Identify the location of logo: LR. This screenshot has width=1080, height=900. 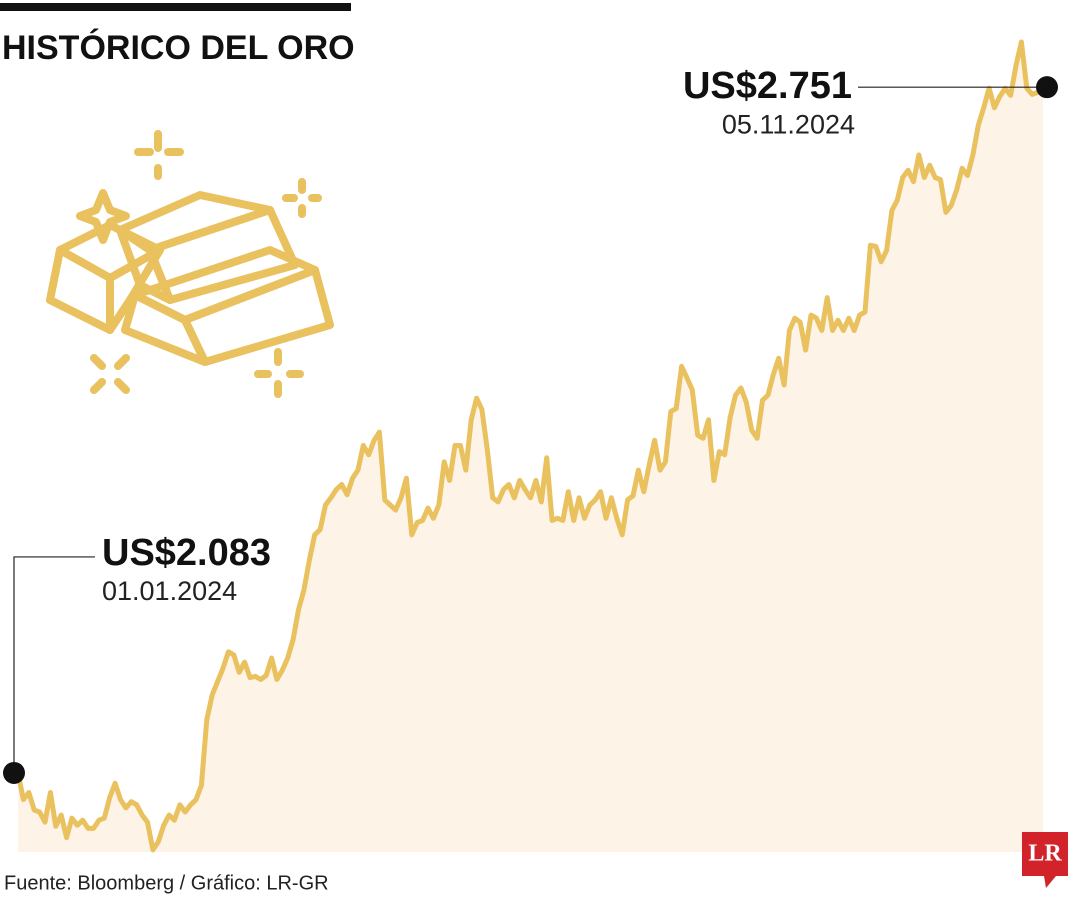
(1045, 860).